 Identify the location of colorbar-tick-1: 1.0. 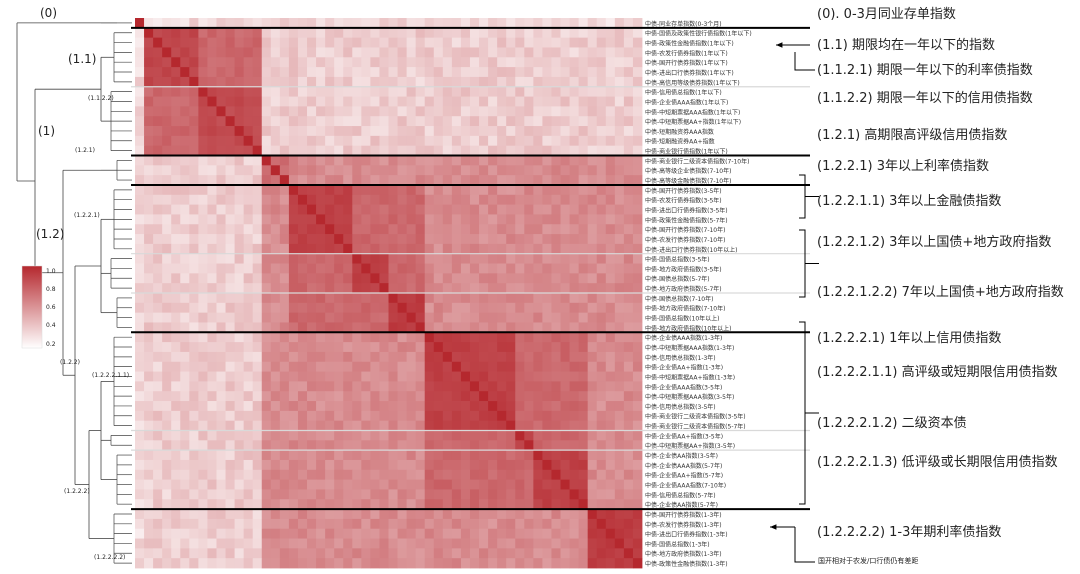
(51, 271).